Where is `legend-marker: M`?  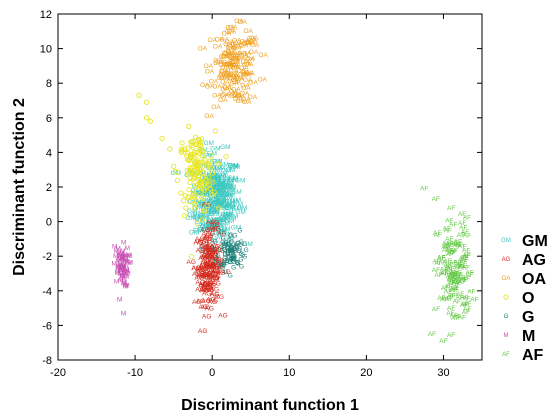 legend-marker: M is located at coordinates (506, 336).